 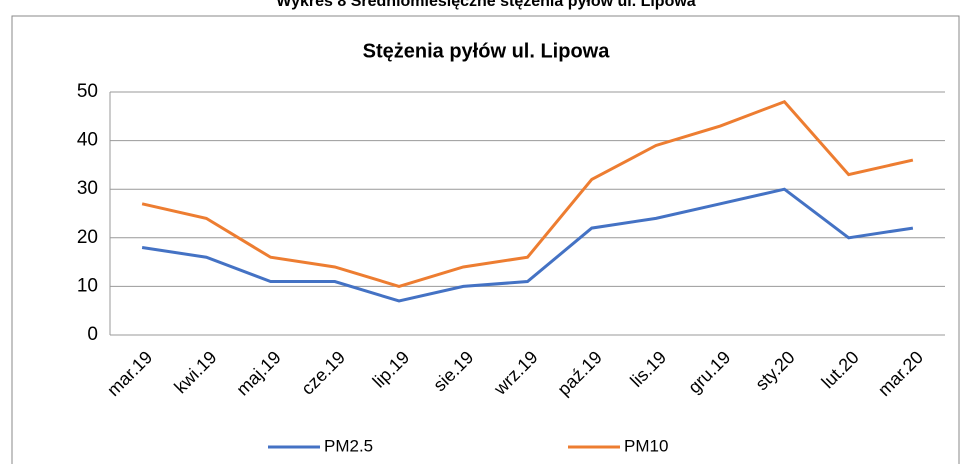 I want to click on chart-title: Stężenia pyłów ul. Lipowa, so click(x=487, y=51).